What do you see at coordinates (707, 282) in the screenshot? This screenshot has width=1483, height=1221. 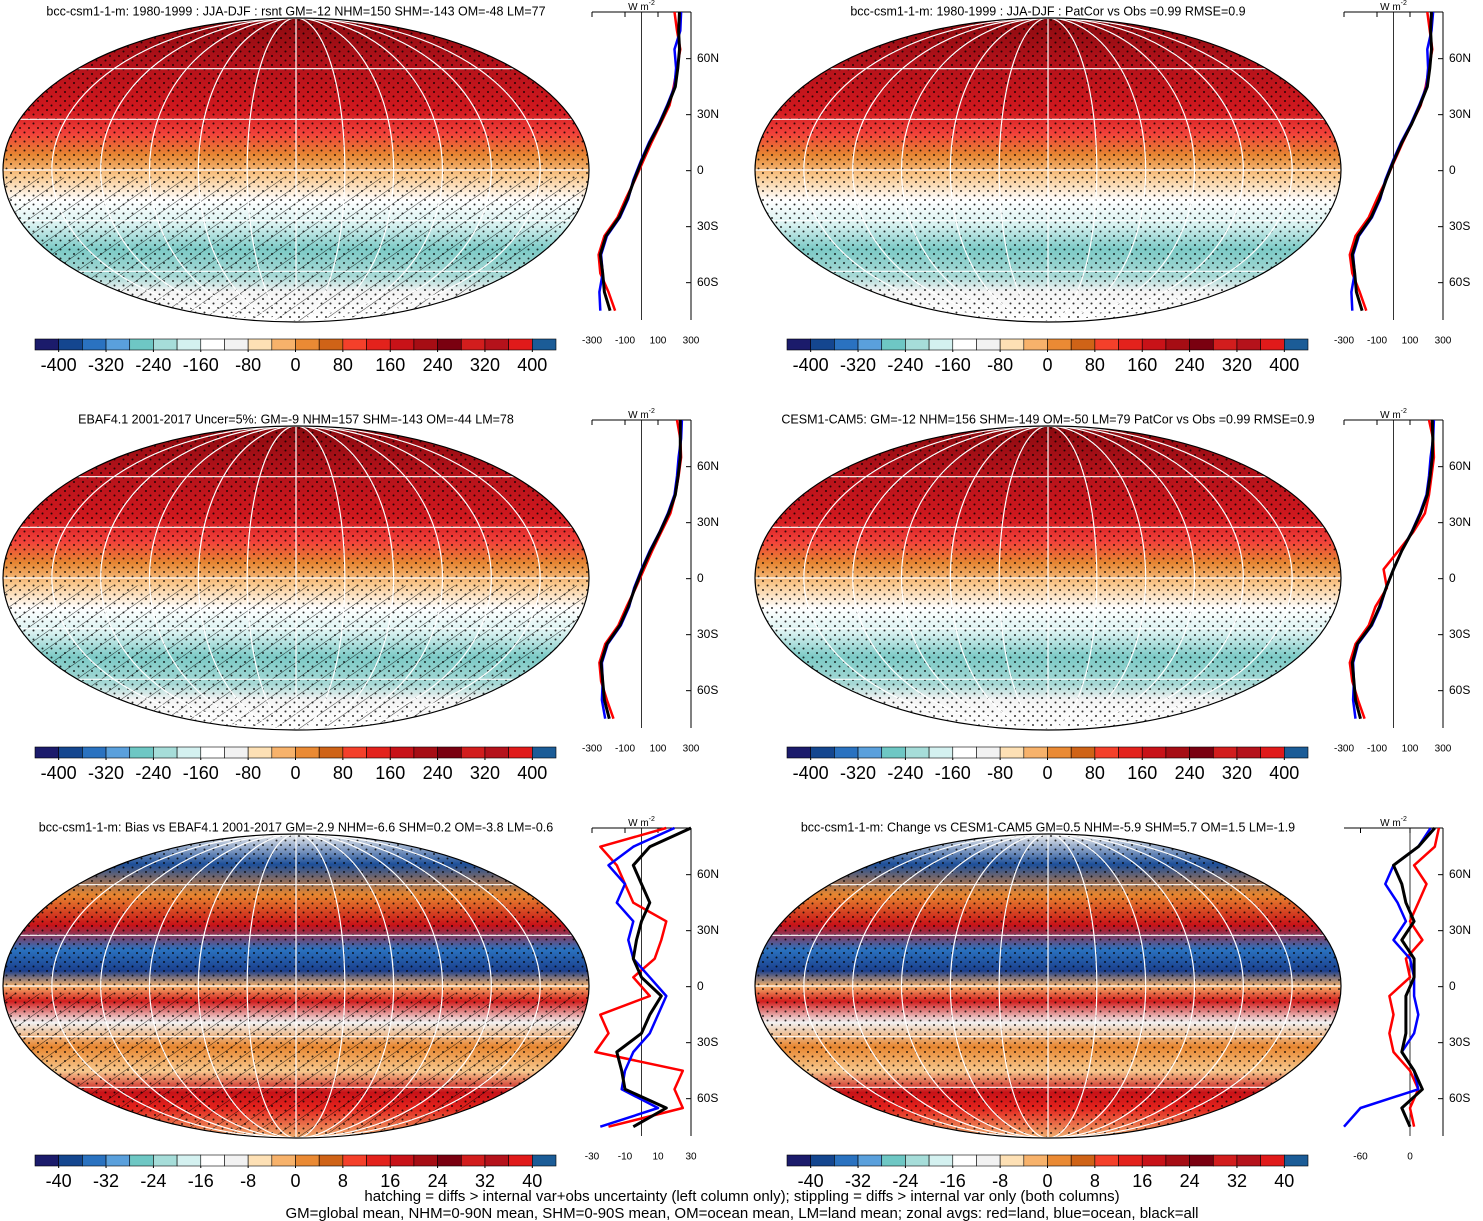 I see `y-tick-label: 60S` at bounding box center [707, 282].